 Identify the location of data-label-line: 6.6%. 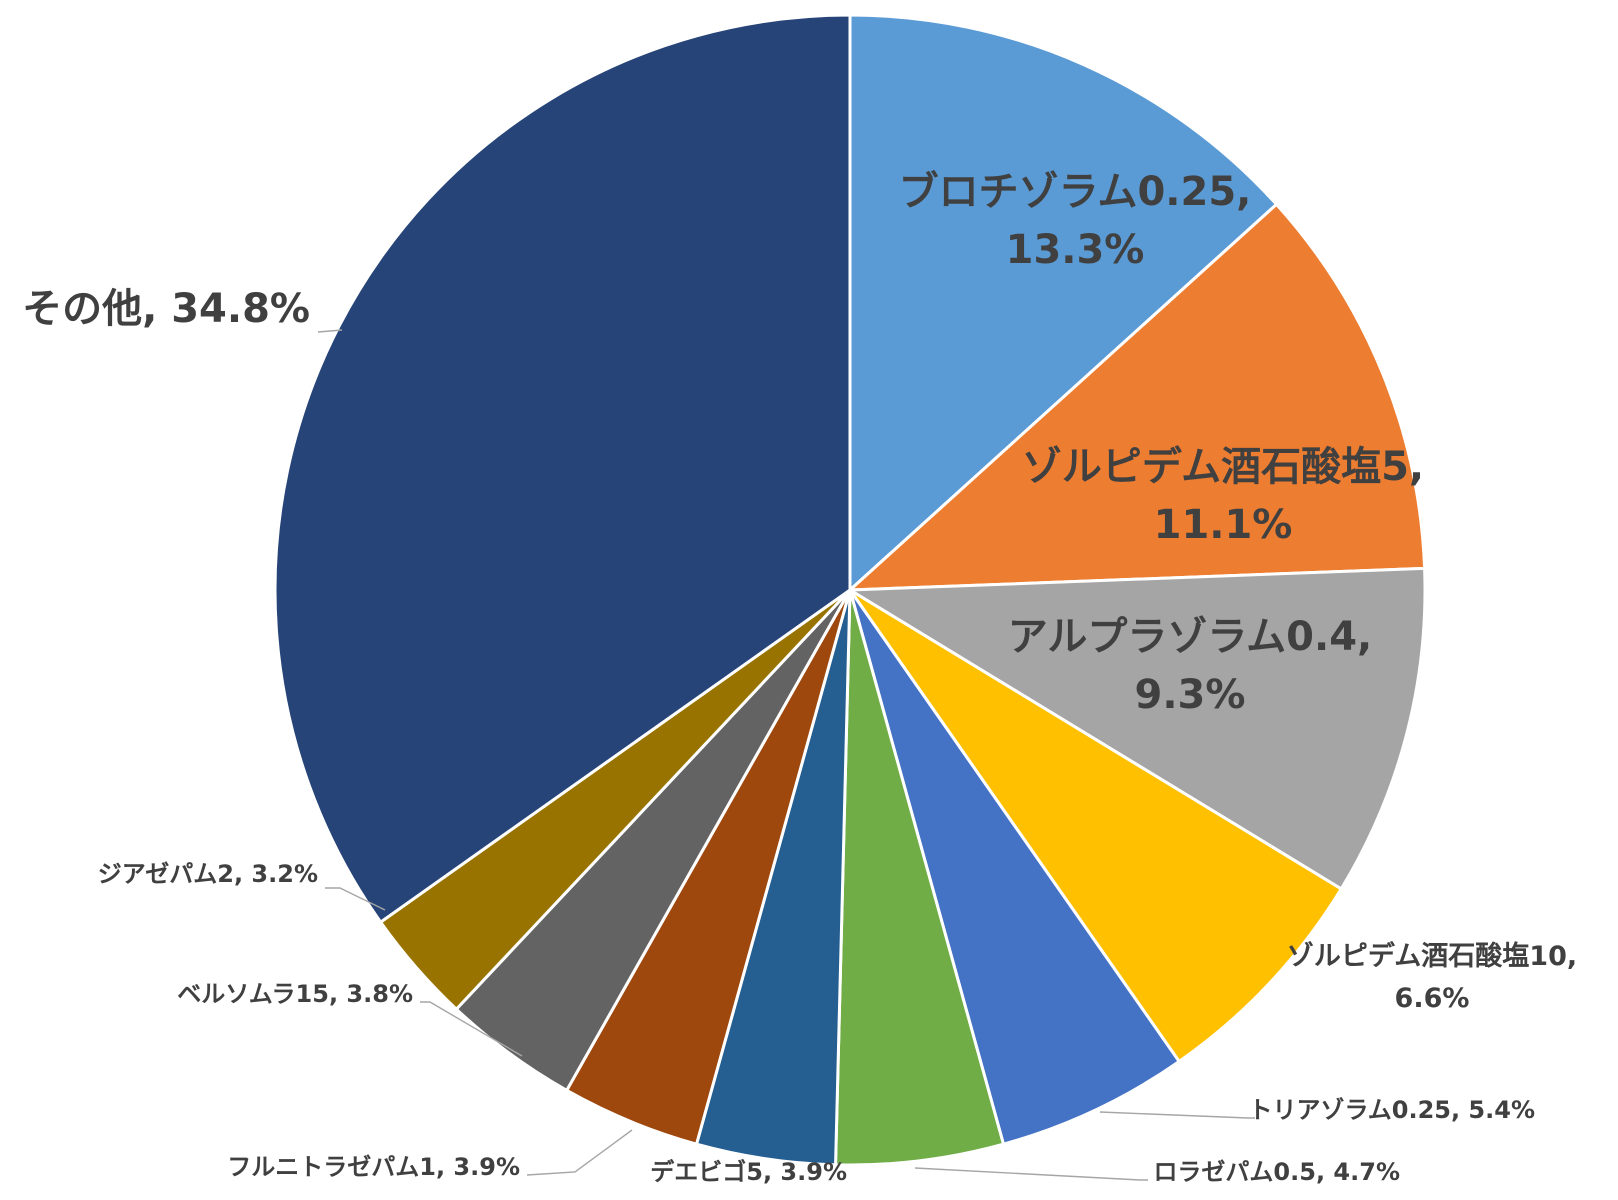
(1432, 998).